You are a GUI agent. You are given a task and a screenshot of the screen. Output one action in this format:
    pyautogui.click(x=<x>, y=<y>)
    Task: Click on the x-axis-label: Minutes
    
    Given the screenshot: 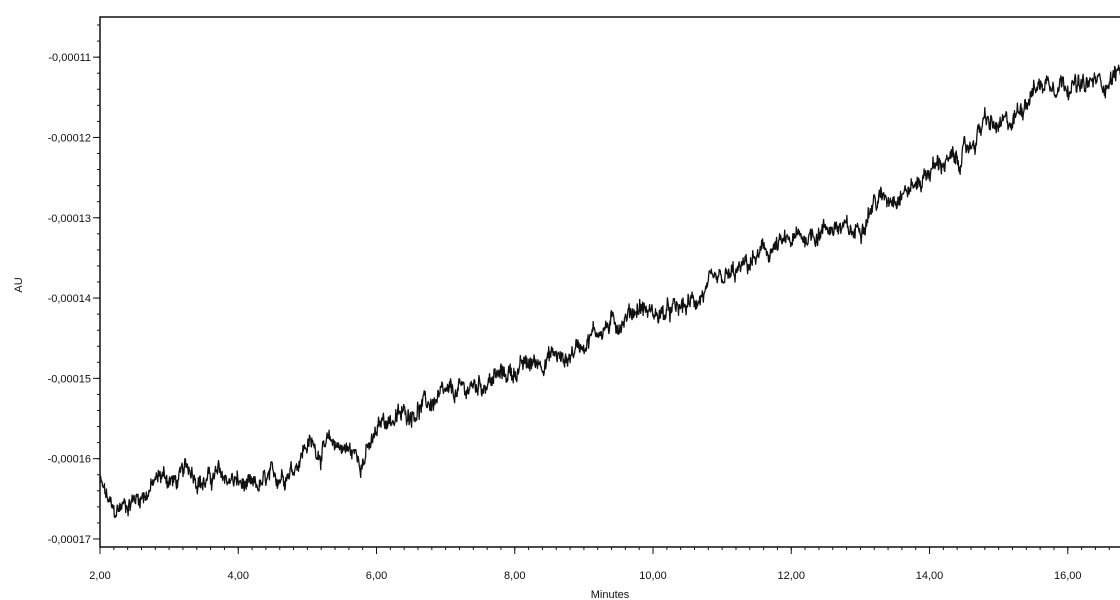 What is the action you would take?
    pyautogui.click(x=610, y=594)
    